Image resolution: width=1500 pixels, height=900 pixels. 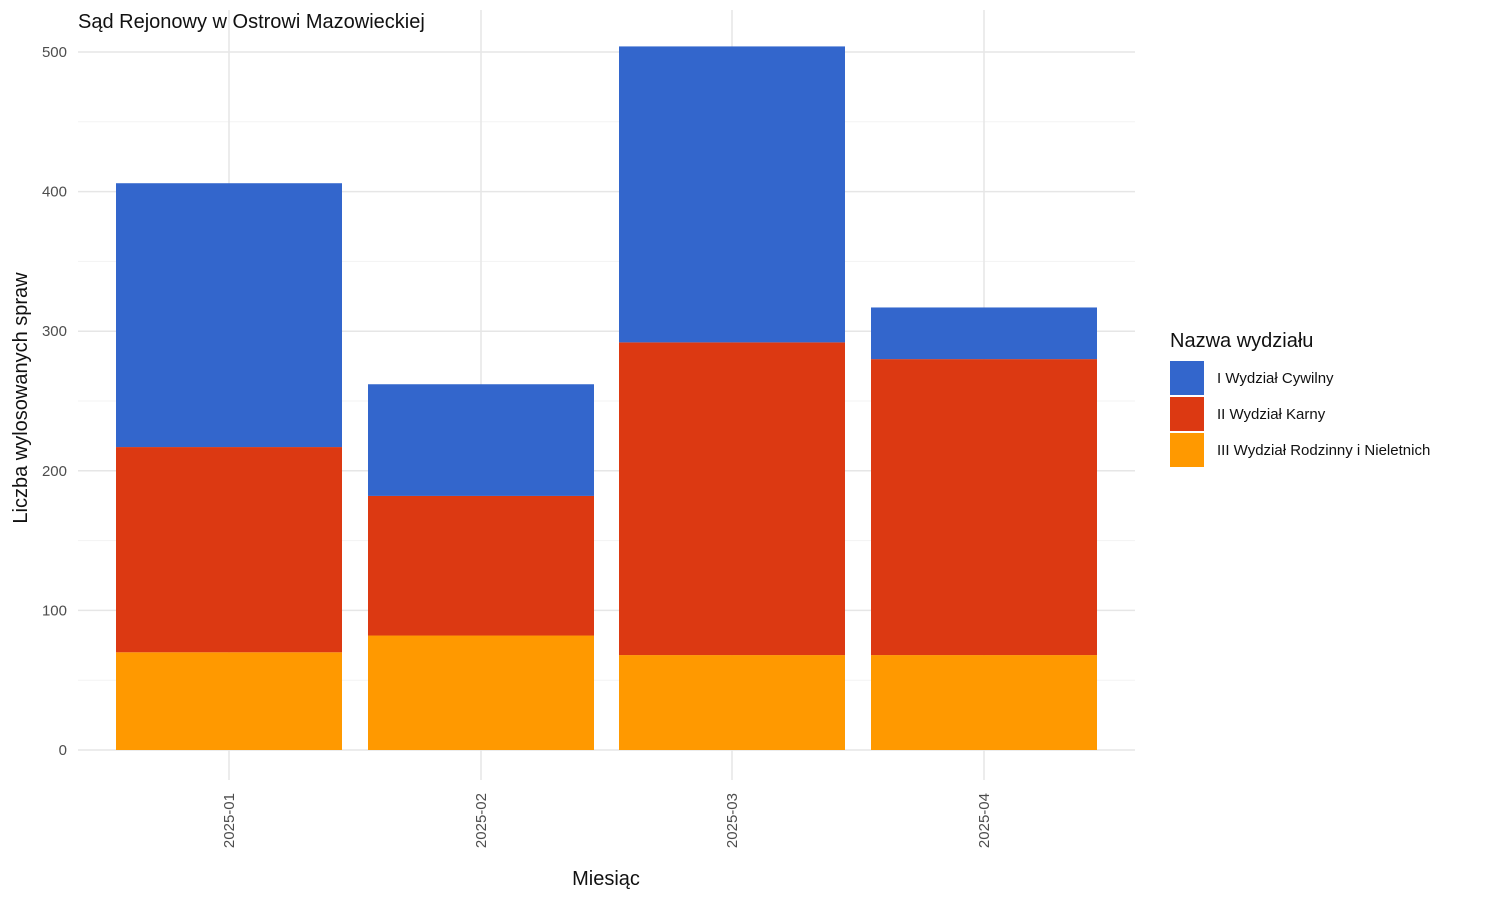 I want to click on y-tick-label: 500, so click(x=54, y=52).